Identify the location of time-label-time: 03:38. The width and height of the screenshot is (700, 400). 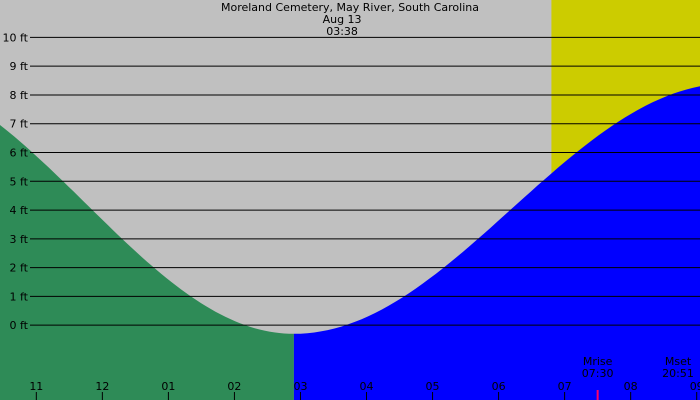
(342, 31).